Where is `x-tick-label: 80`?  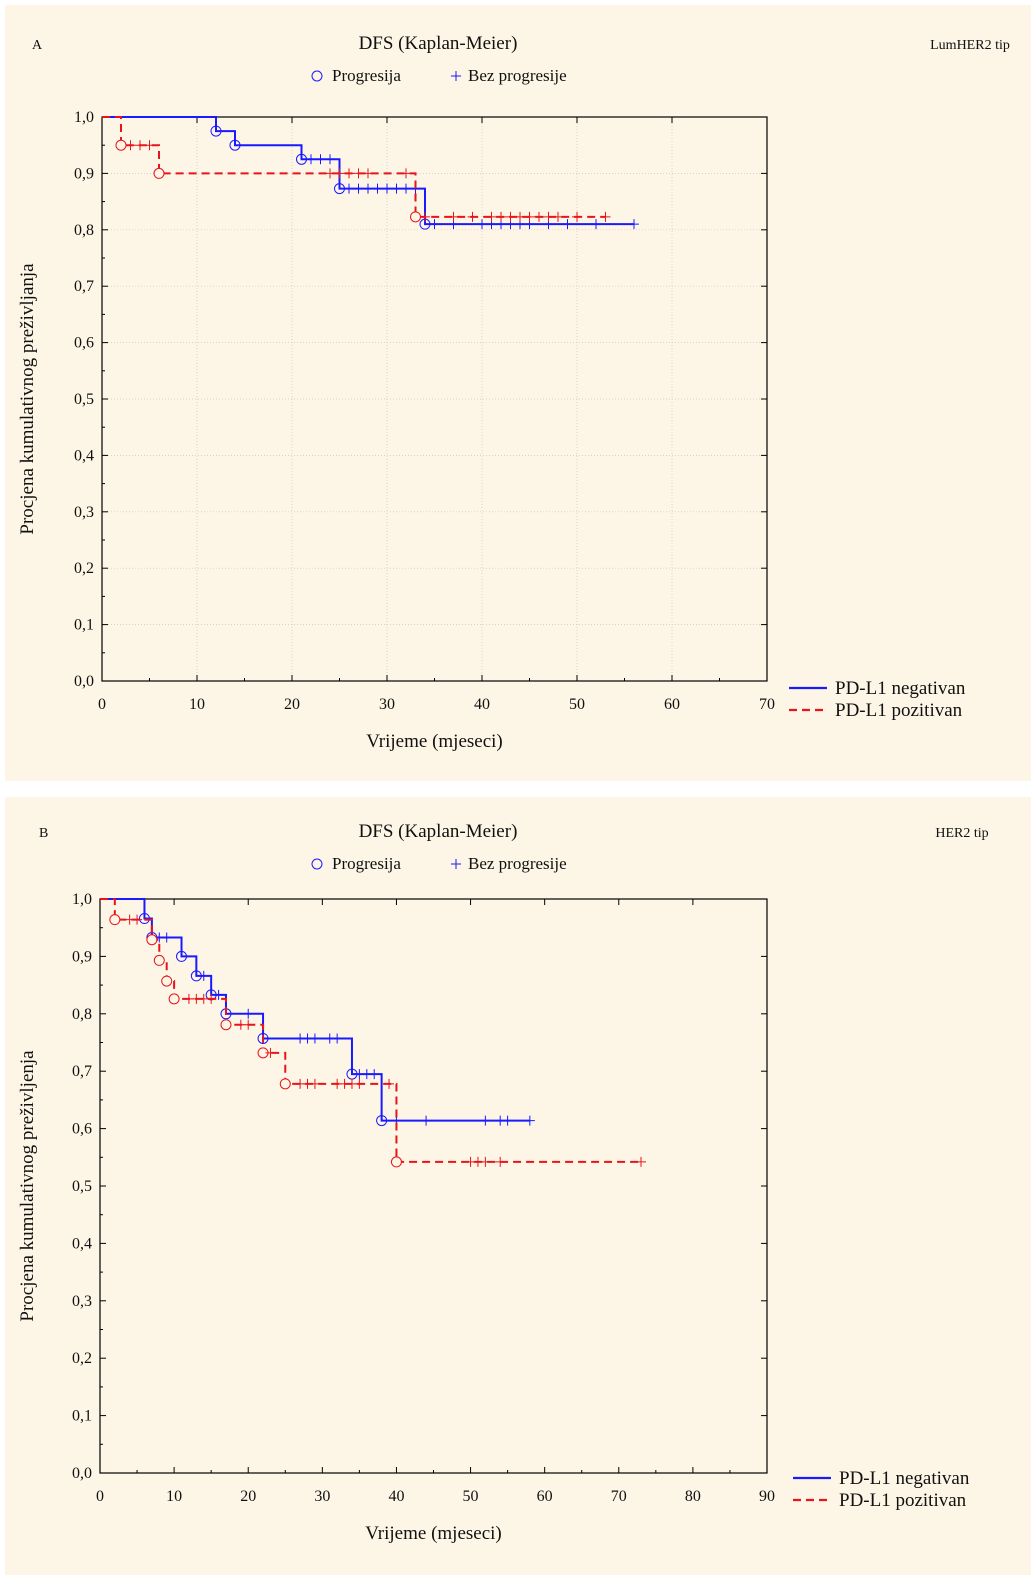 x-tick-label: 80 is located at coordinates (693, 1496).